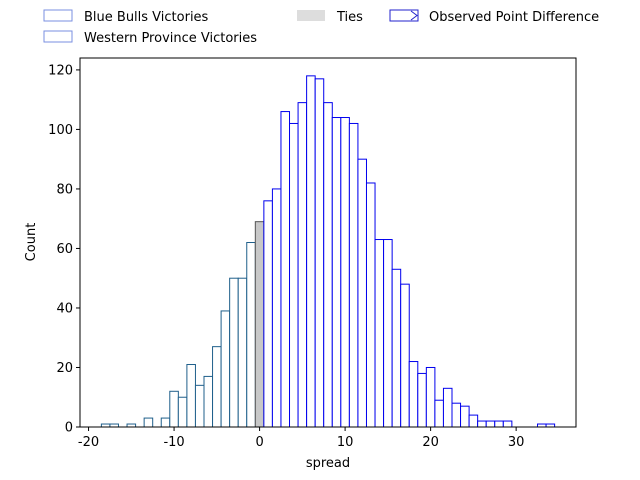 This screenshot has width=640, height=480. Describe the element at coordinates (345, 442) in the screenshot. I see `x-tick-label: 10` at that location.